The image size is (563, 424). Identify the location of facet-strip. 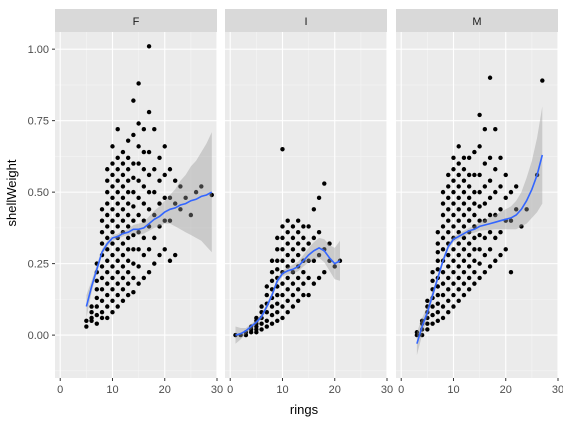
(306, 20).